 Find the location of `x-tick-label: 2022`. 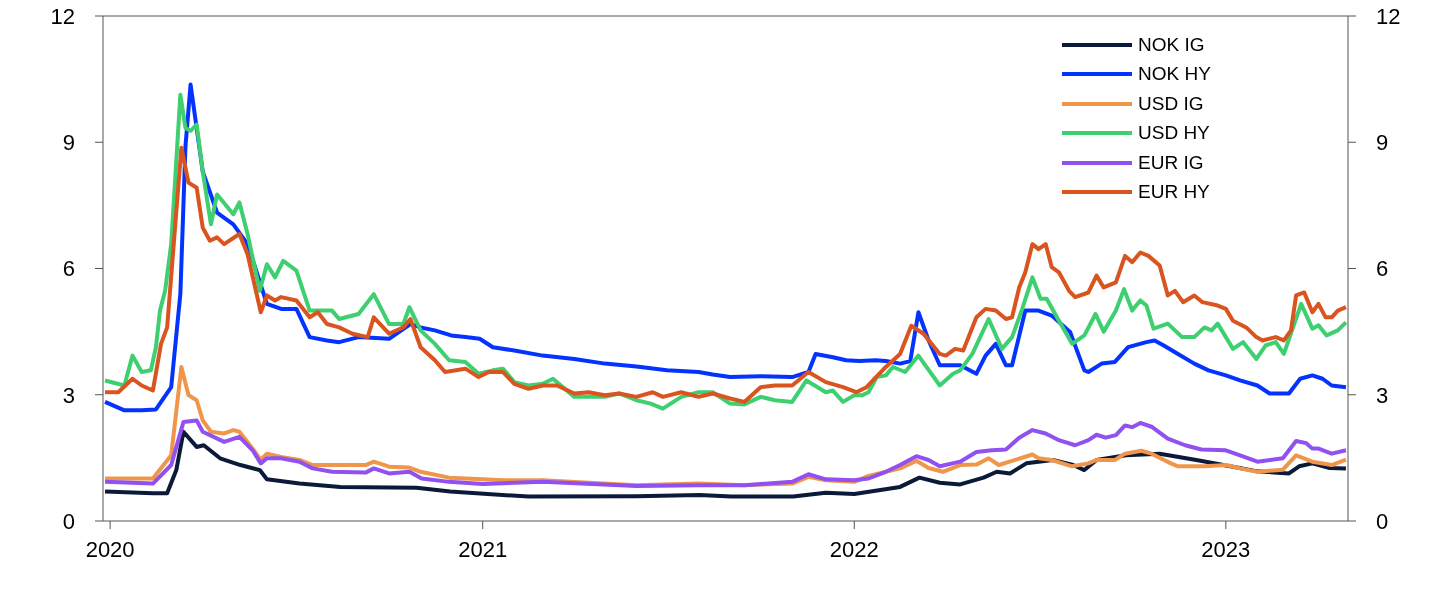

x-tick-label: 2022 is located at coordinates (854, 549).